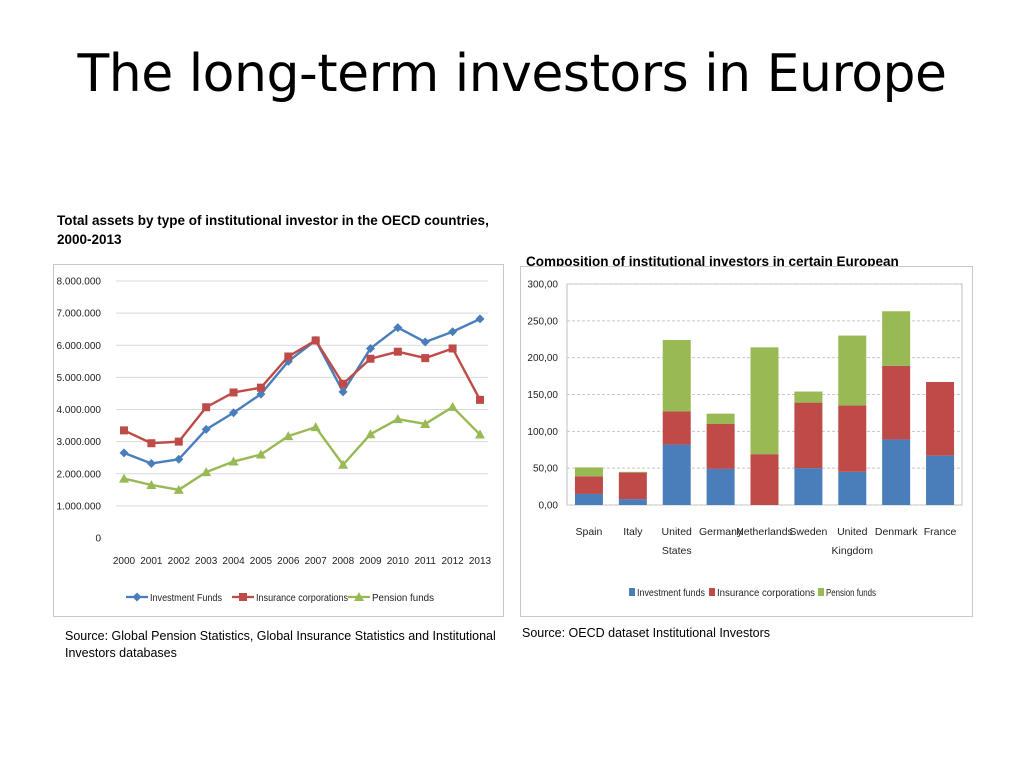  I want to click on x-tick-label: 2007, so click(316, 561).